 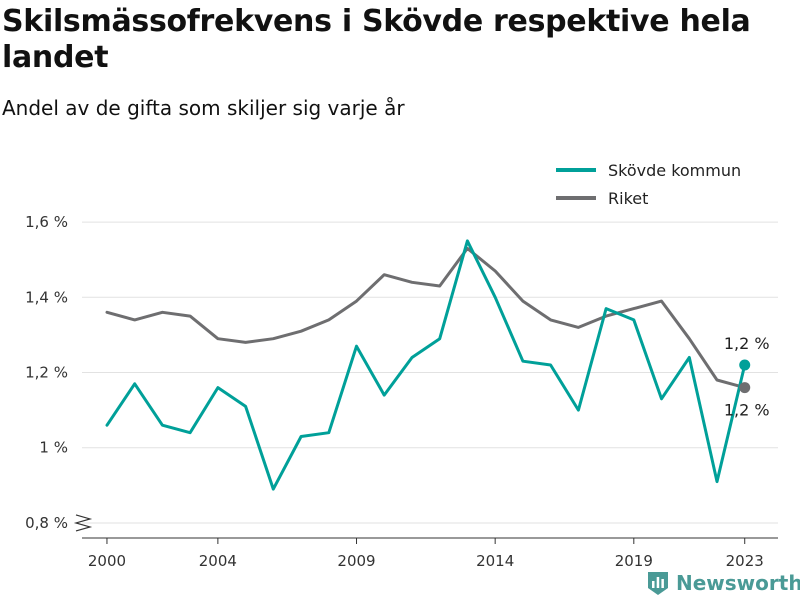 I want to click on end-label-riket: 1,2 %, so click(x=747, y=410).